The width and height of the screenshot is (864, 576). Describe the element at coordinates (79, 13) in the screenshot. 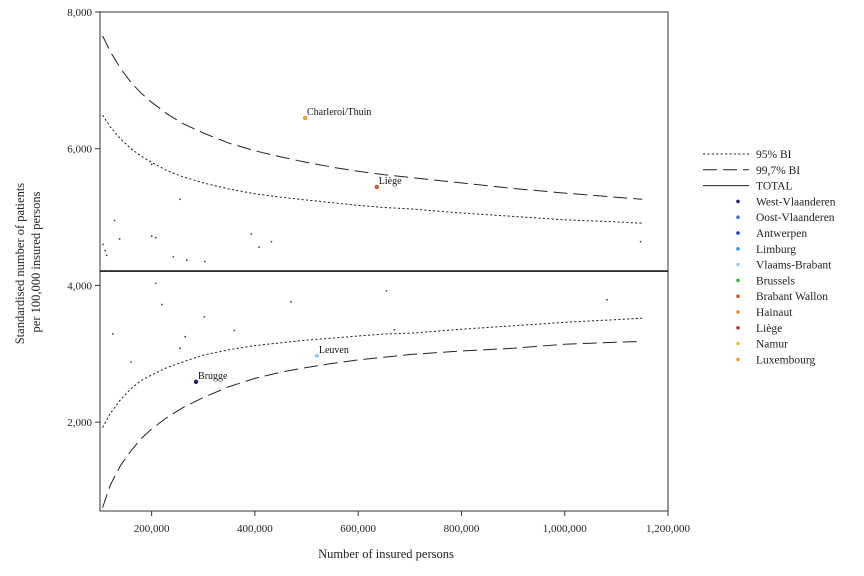

I see `y-tick-label: 8,000` at that location.